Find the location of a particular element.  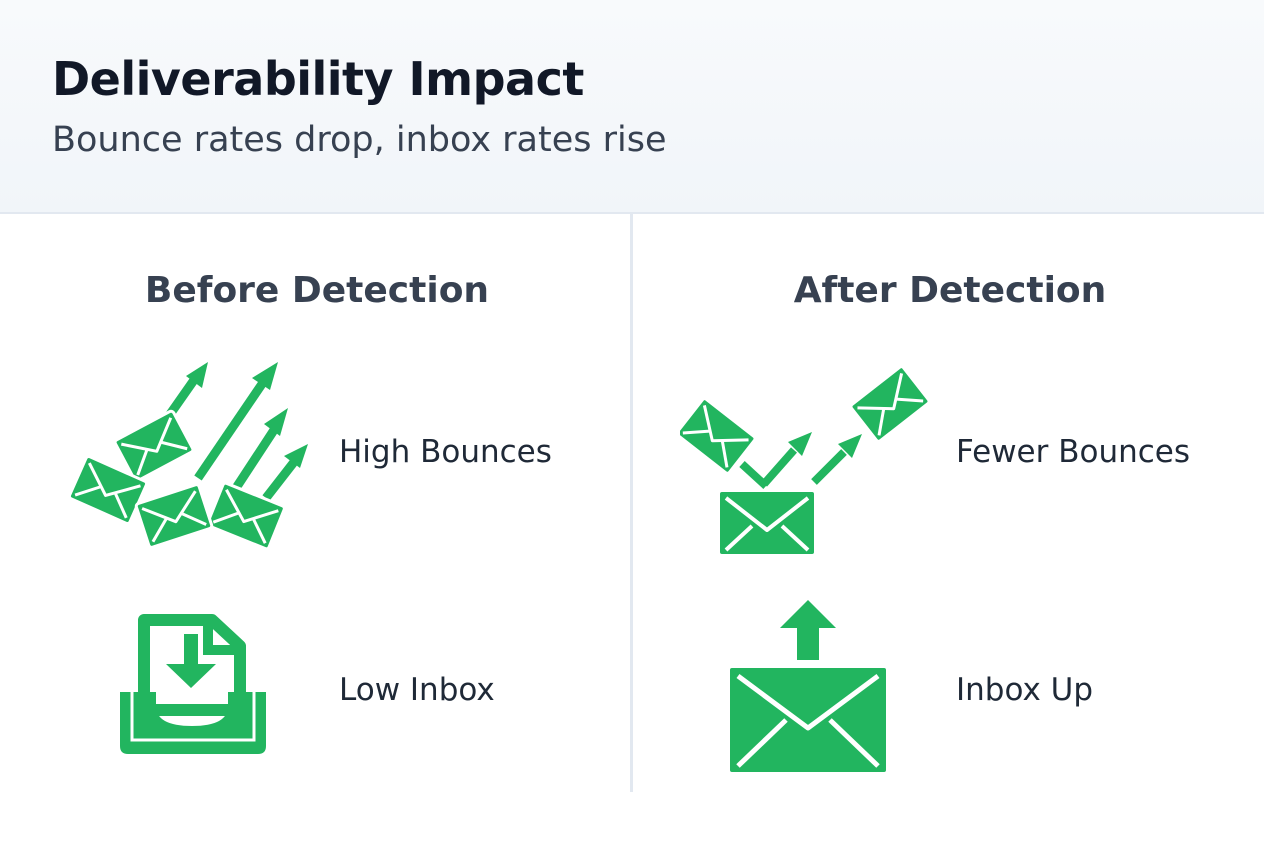

bouncing-envelopes-icon is located at coordinates (187, 457).